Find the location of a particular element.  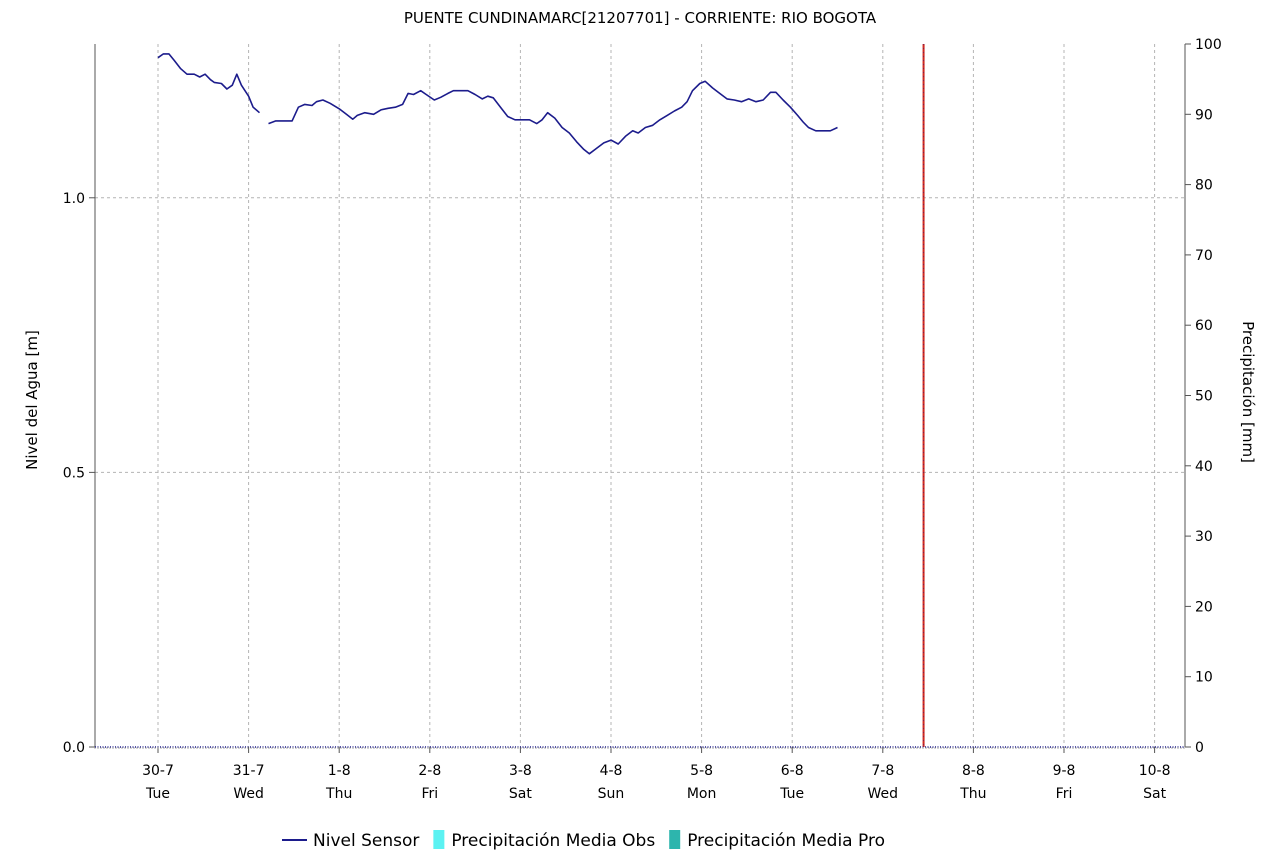

y-tick-label: 0.5 is located at coordinates (74, 473).